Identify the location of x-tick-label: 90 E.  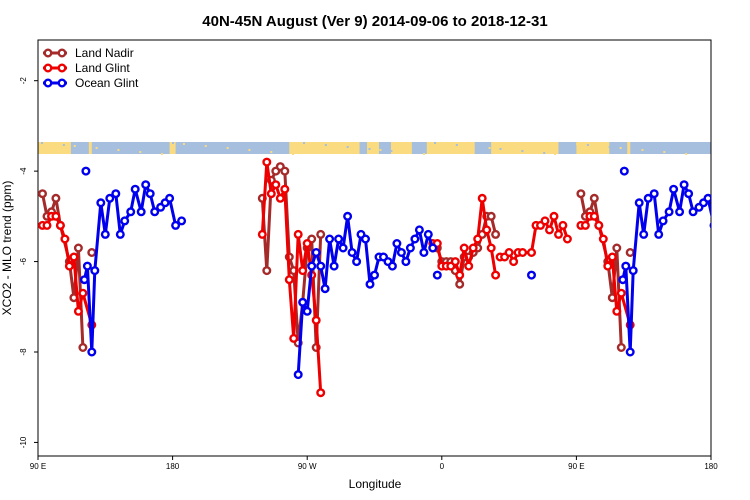
(576, 466).